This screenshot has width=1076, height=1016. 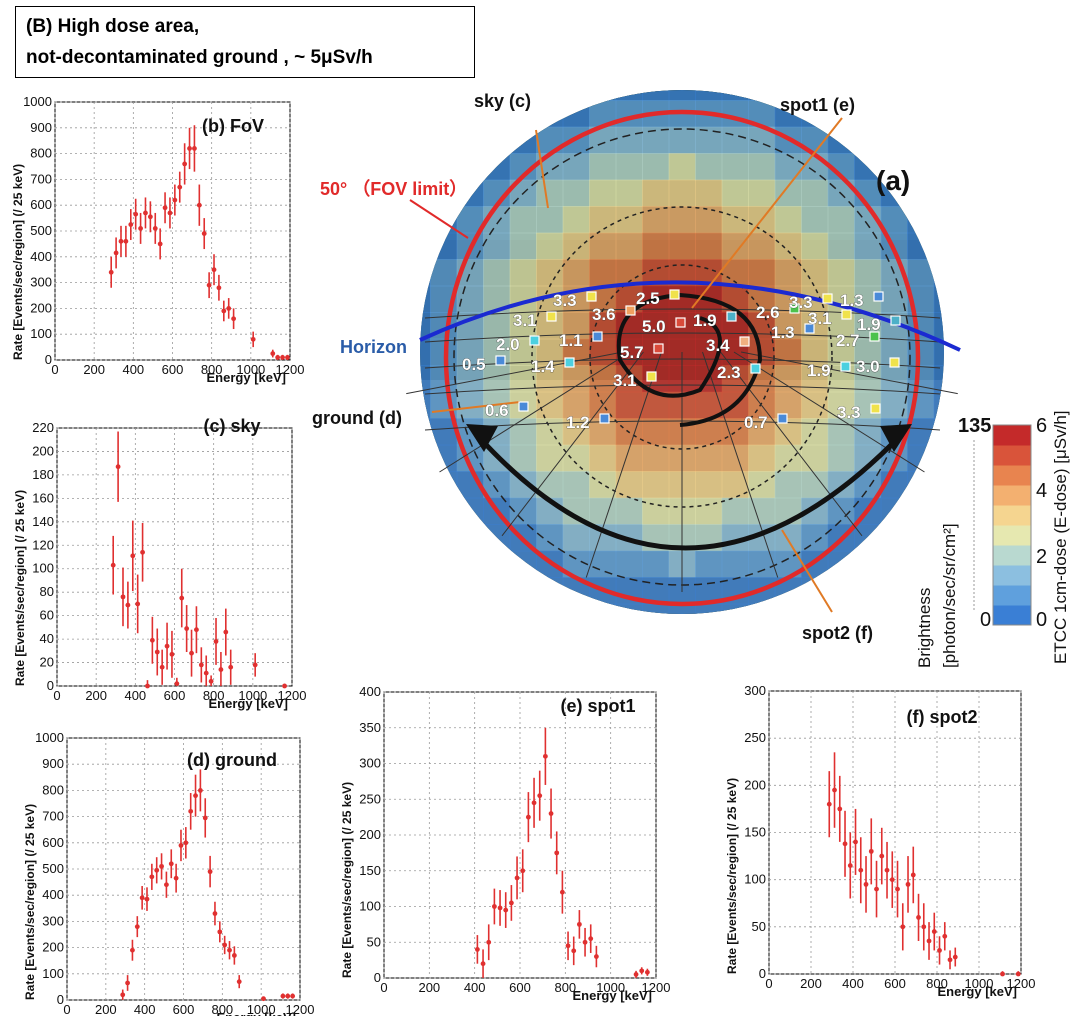 What do you see at coordinates (801, 302) in the screenshot?
I see `dose-point-label: 3.3` at bounding box center [801, 302].